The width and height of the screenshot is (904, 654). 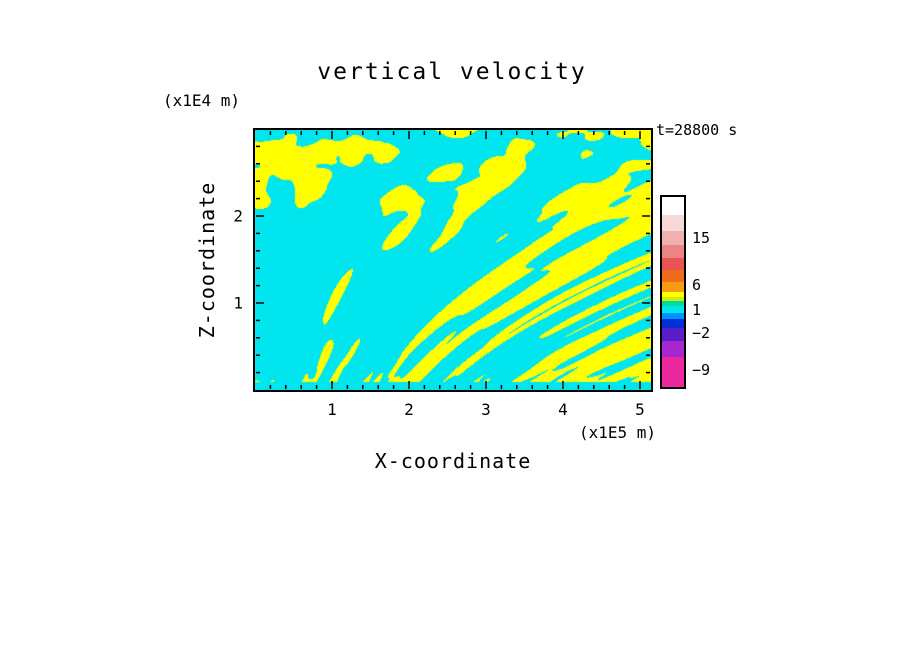 What do you see at coordinates (701, 238) in the screenshot?
I see `colorbar-tick-label: 15` at bounding box center [701, 238].